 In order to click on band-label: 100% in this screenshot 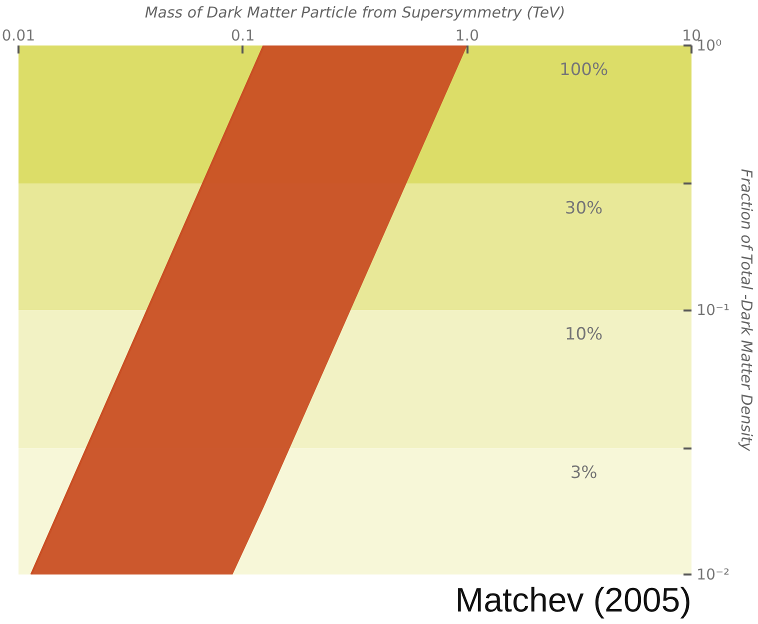, I will do `click(584, 70)`.